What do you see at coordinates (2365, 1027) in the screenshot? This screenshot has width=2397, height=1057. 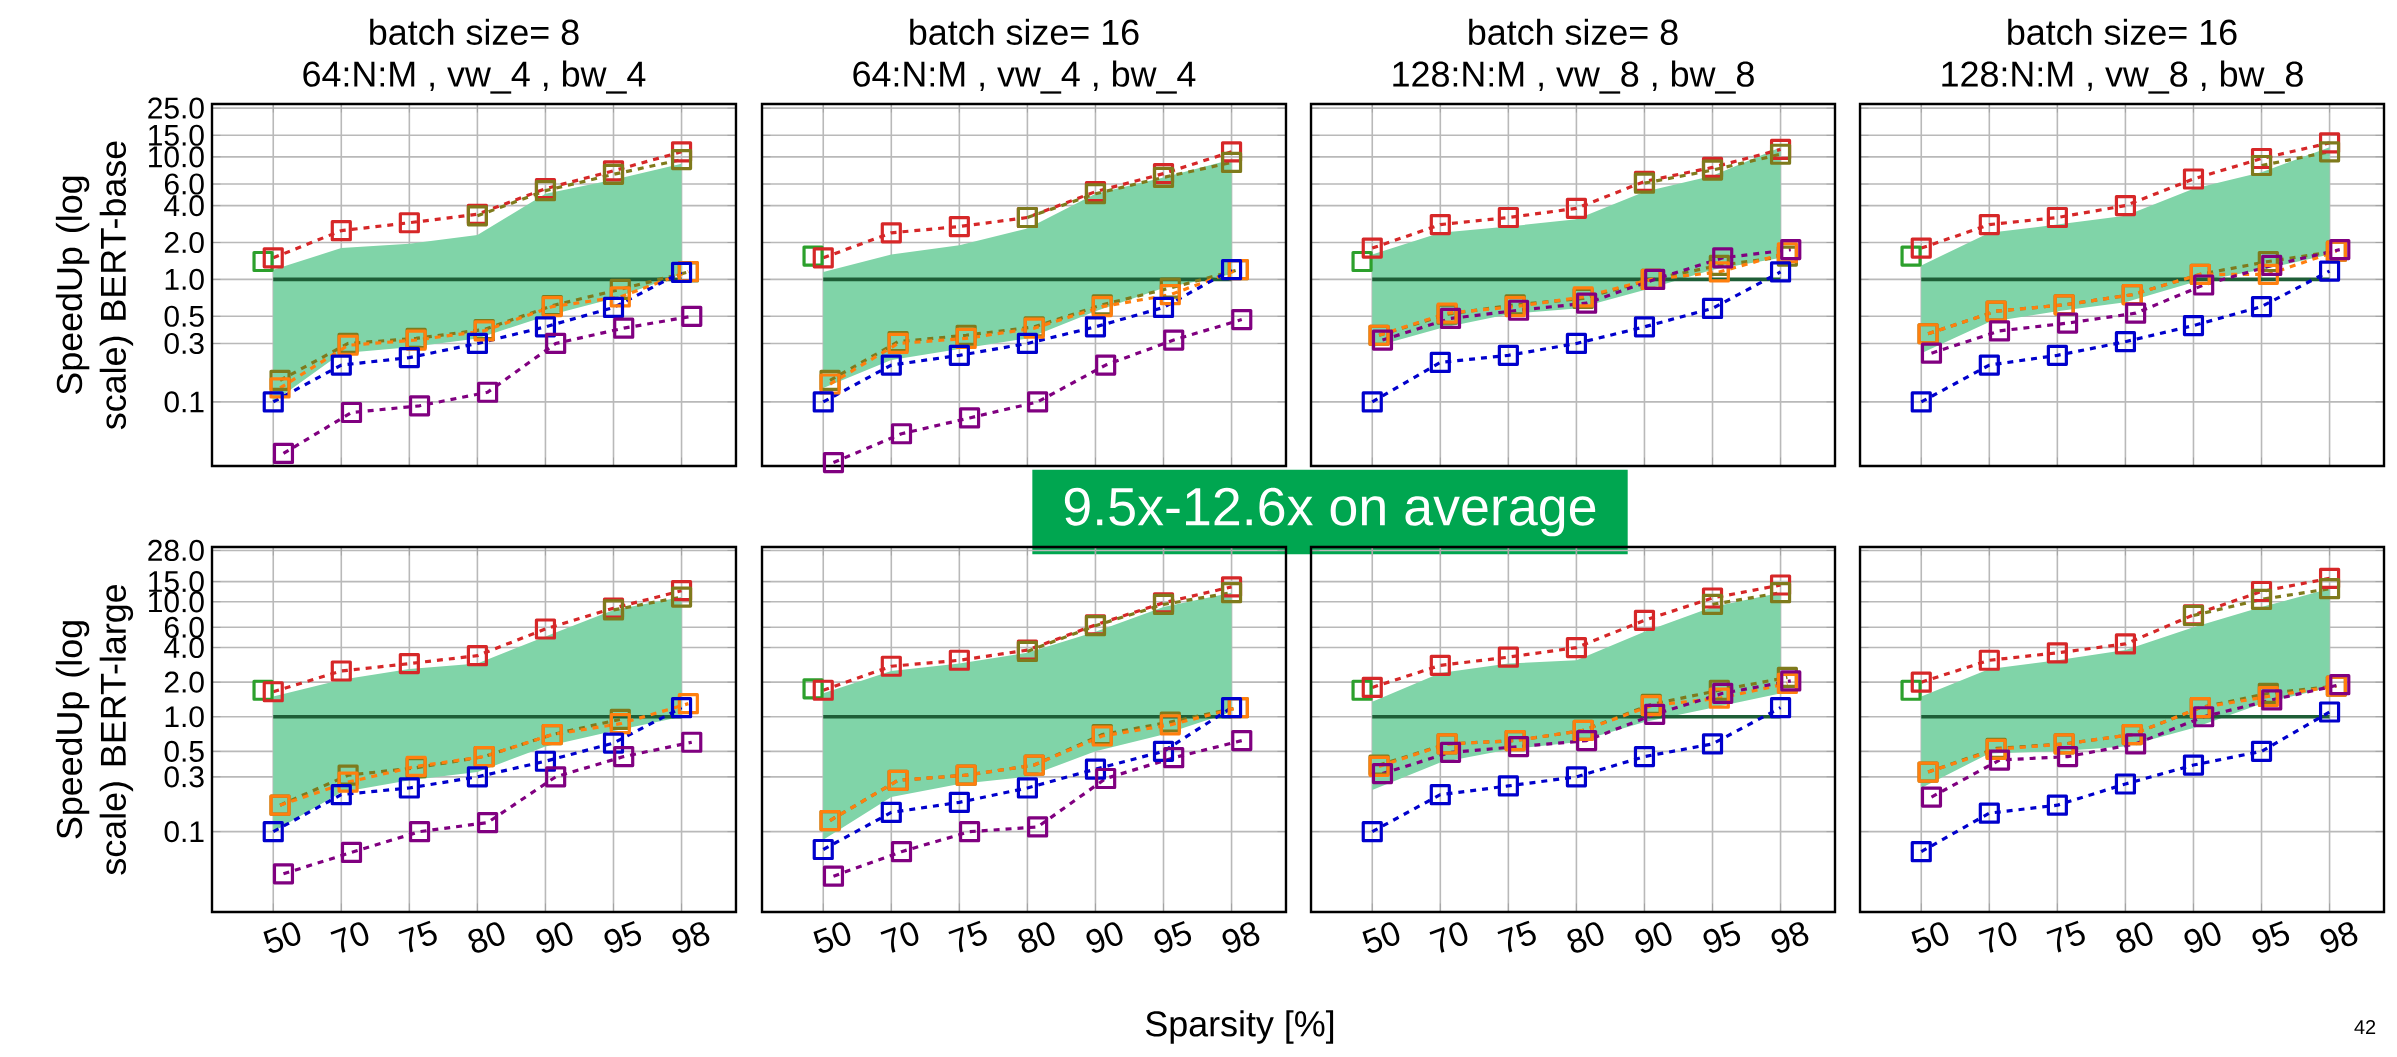 I see `text: 42` at bounding box center [2365, 1027].